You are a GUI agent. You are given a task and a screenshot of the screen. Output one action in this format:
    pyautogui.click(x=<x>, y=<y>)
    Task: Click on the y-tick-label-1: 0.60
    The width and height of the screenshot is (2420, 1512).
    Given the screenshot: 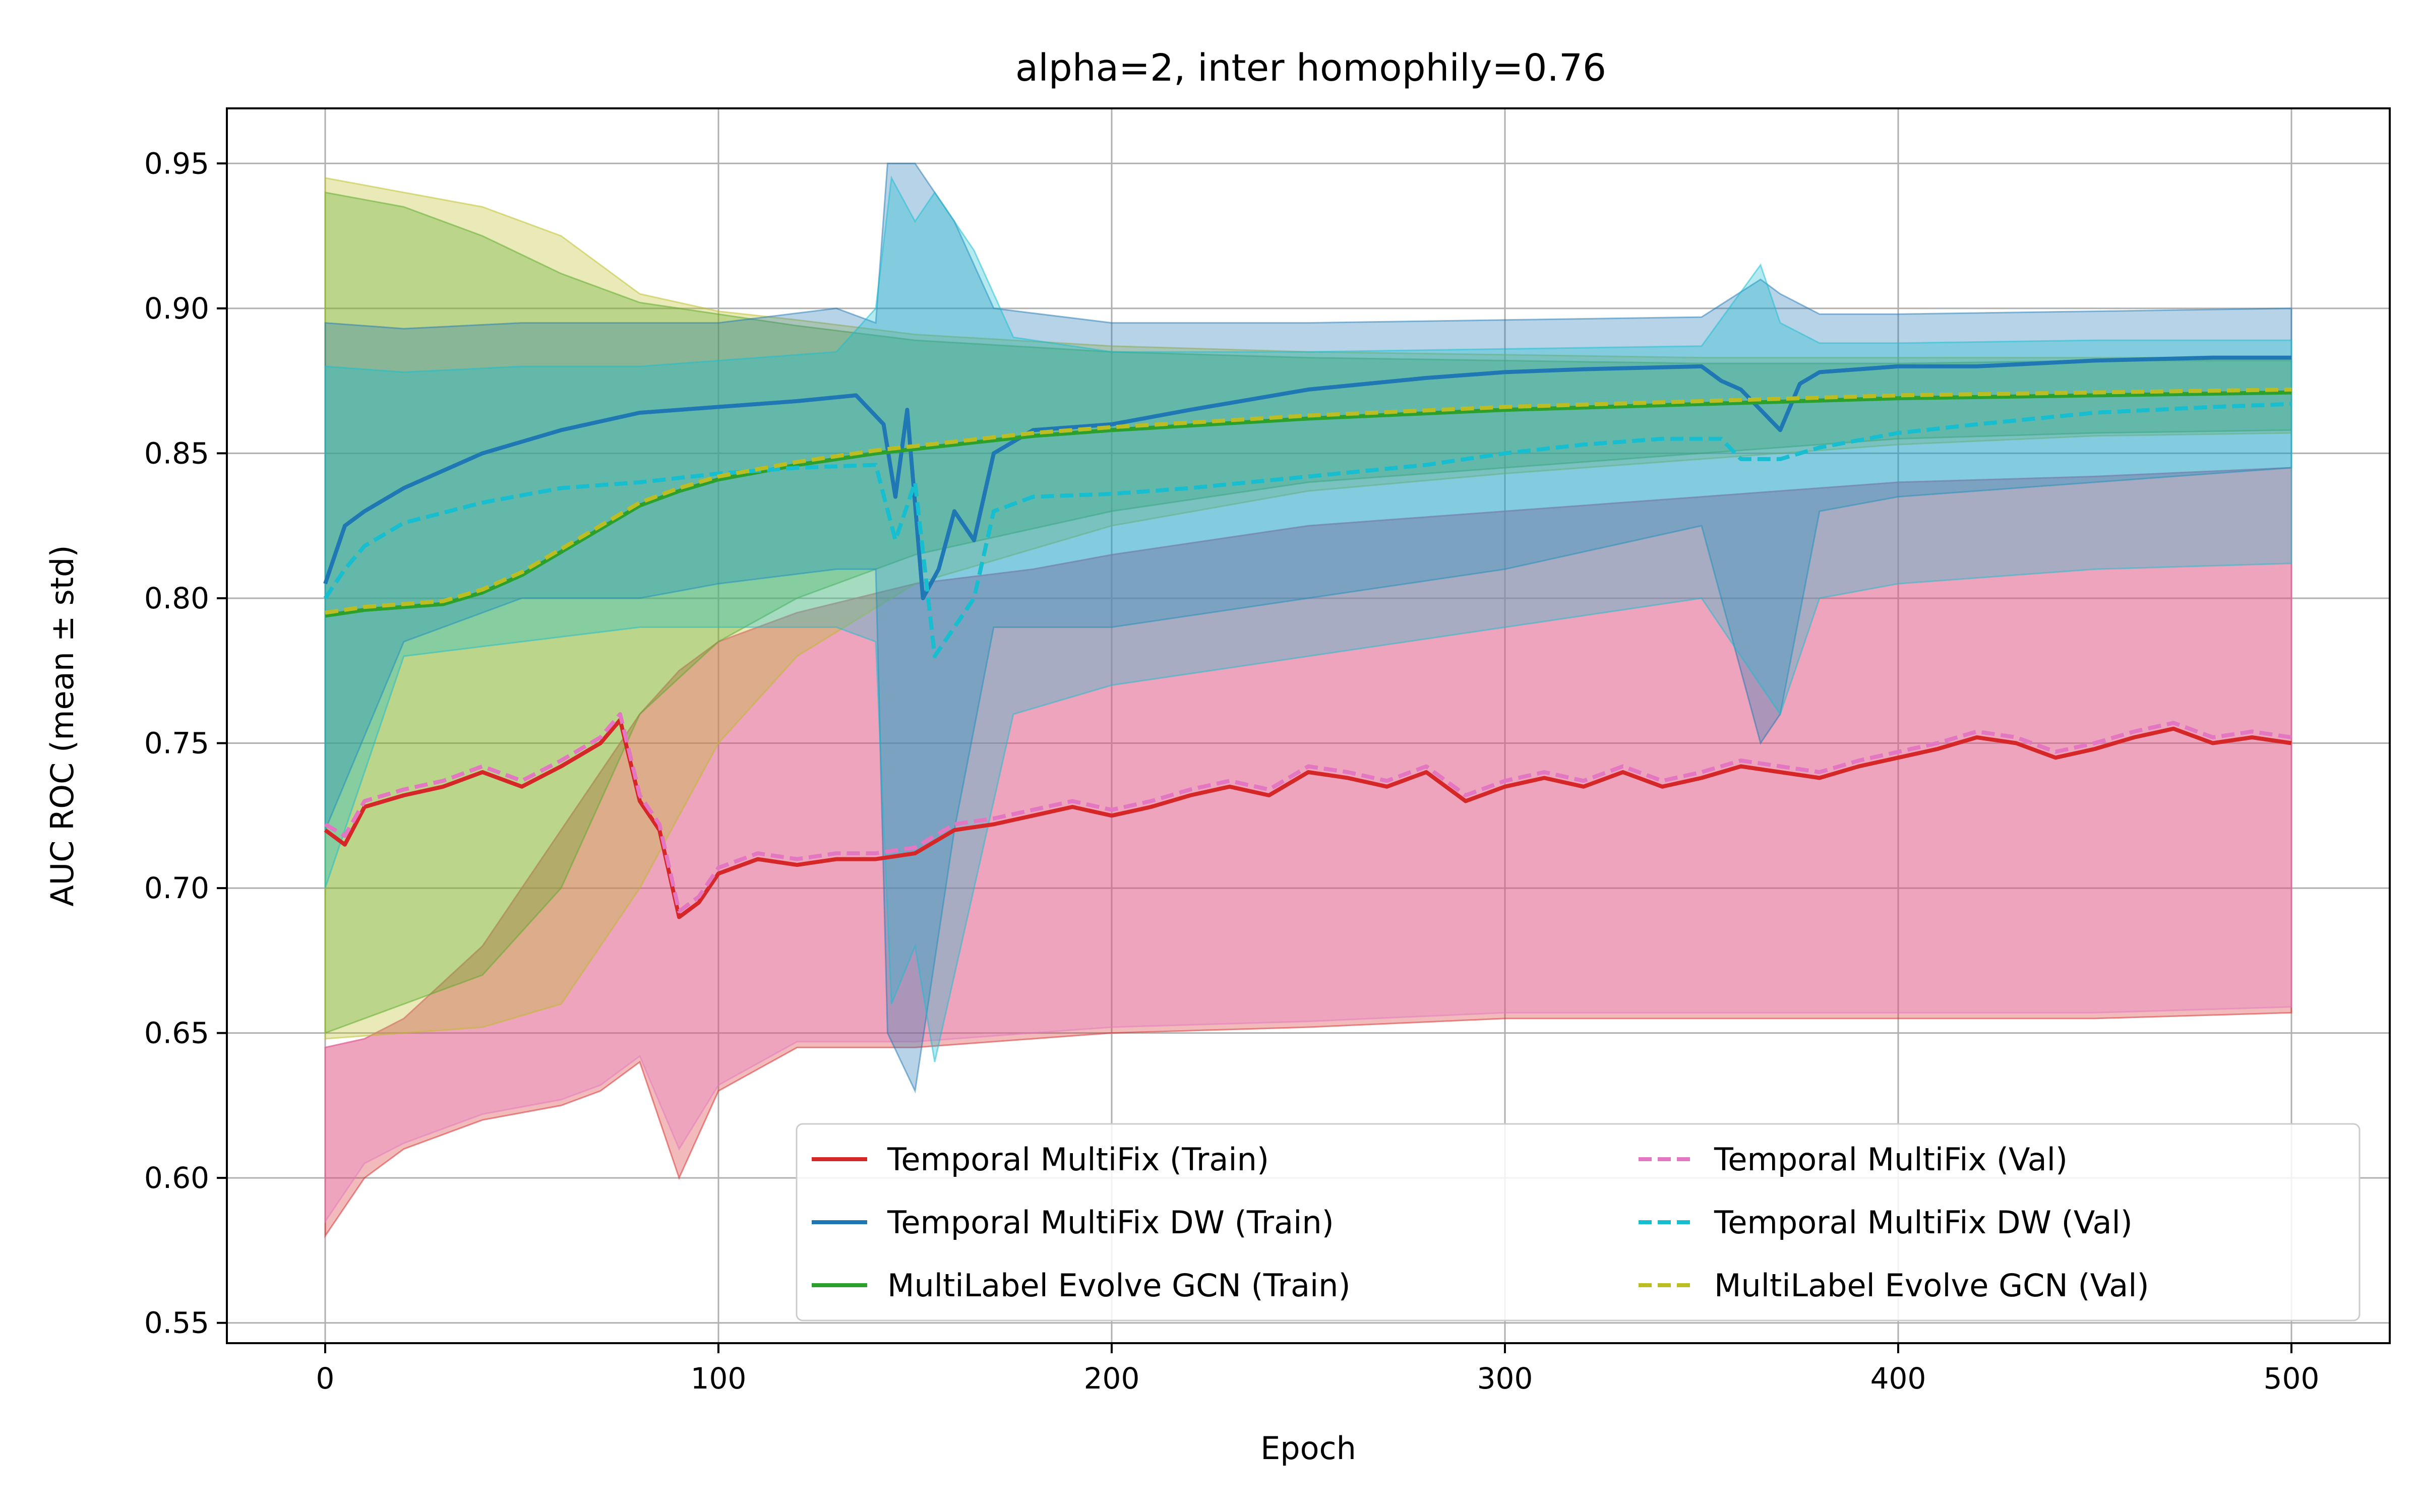 What is the action you would take?
    pyautogui.click(x=176, y=1178)
    